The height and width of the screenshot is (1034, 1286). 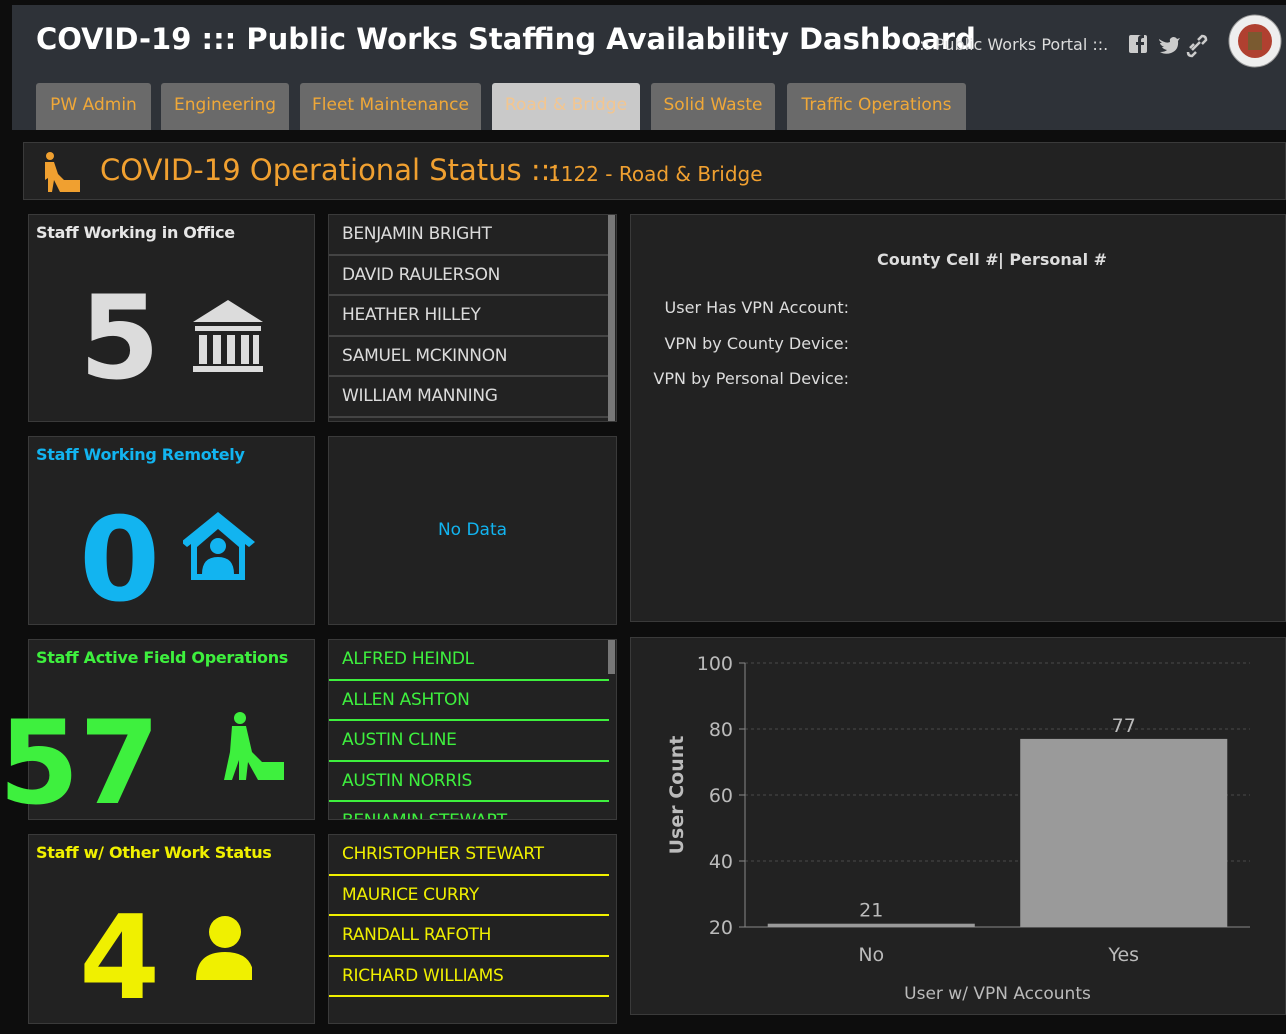 What do you see at coordinates (721, 862) in the screenshot?
I see `y-tick-label: 40` at bounding box center [721, 862].